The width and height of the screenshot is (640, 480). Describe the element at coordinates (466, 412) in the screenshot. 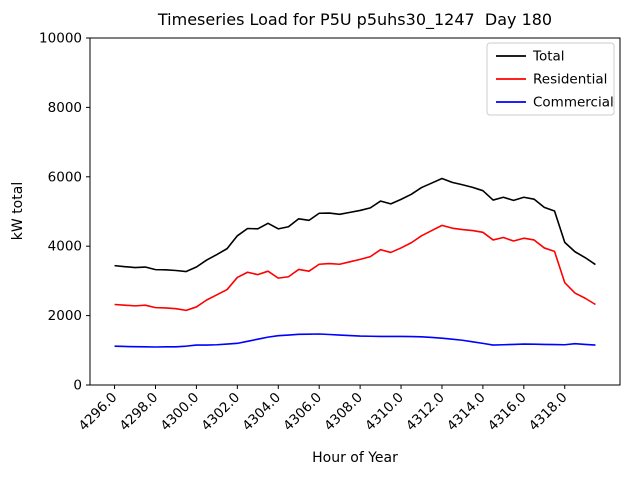

I see `x-tick-label: 4314.0` at that location.